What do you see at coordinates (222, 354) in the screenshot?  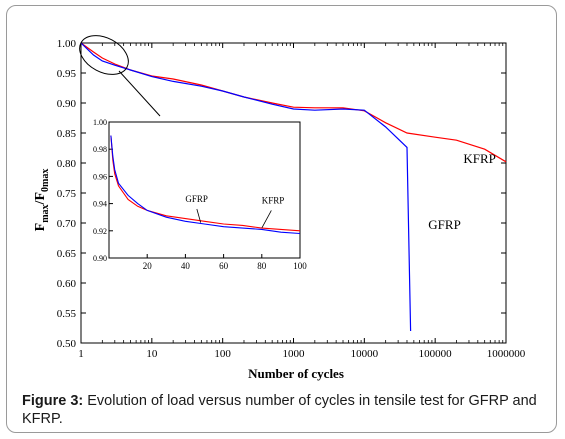 I see `x-tick-label: 100` at bounding box center [222, 354].